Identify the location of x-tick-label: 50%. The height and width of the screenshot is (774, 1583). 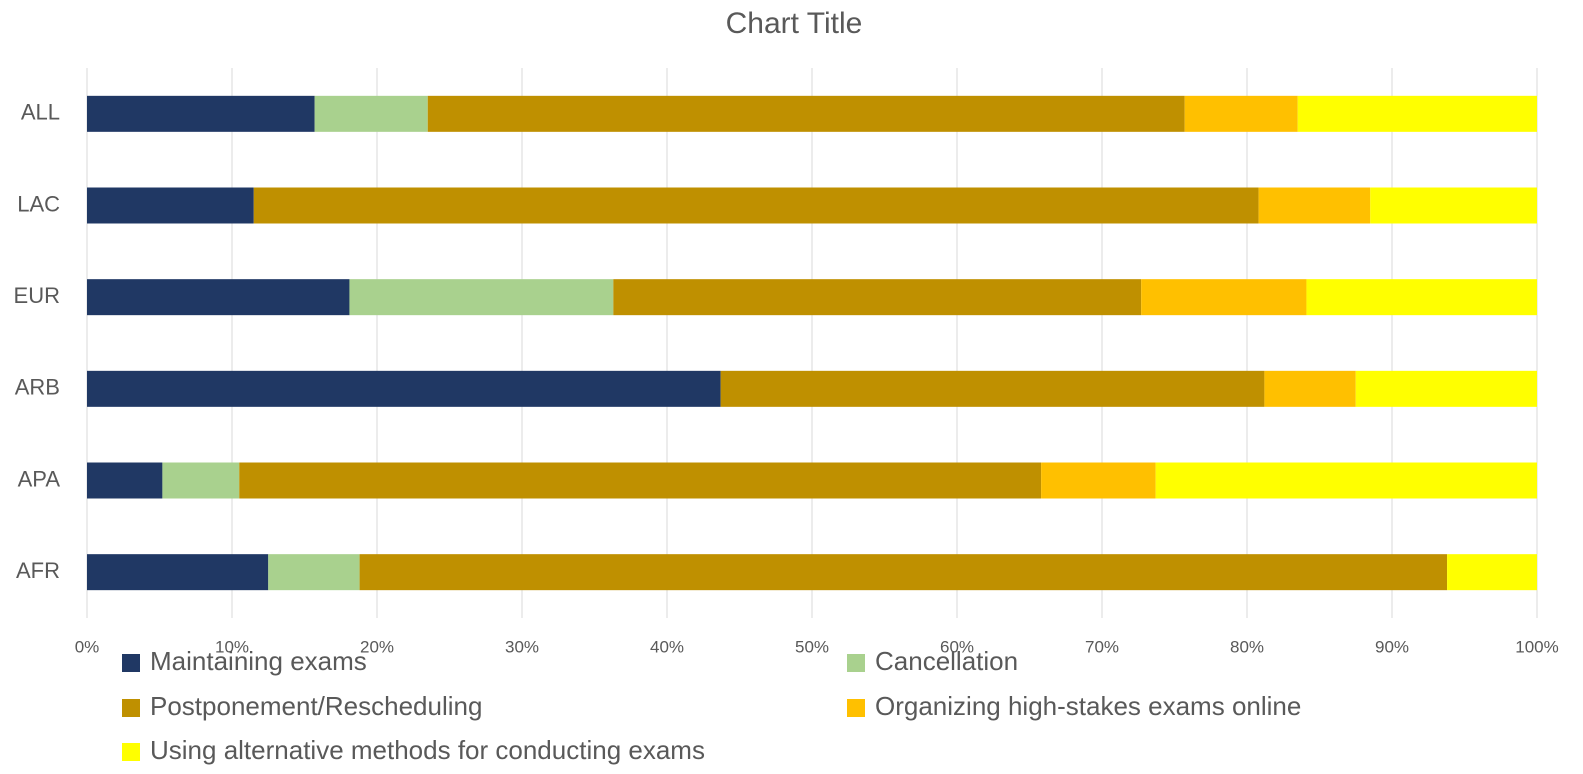
(812, 646).